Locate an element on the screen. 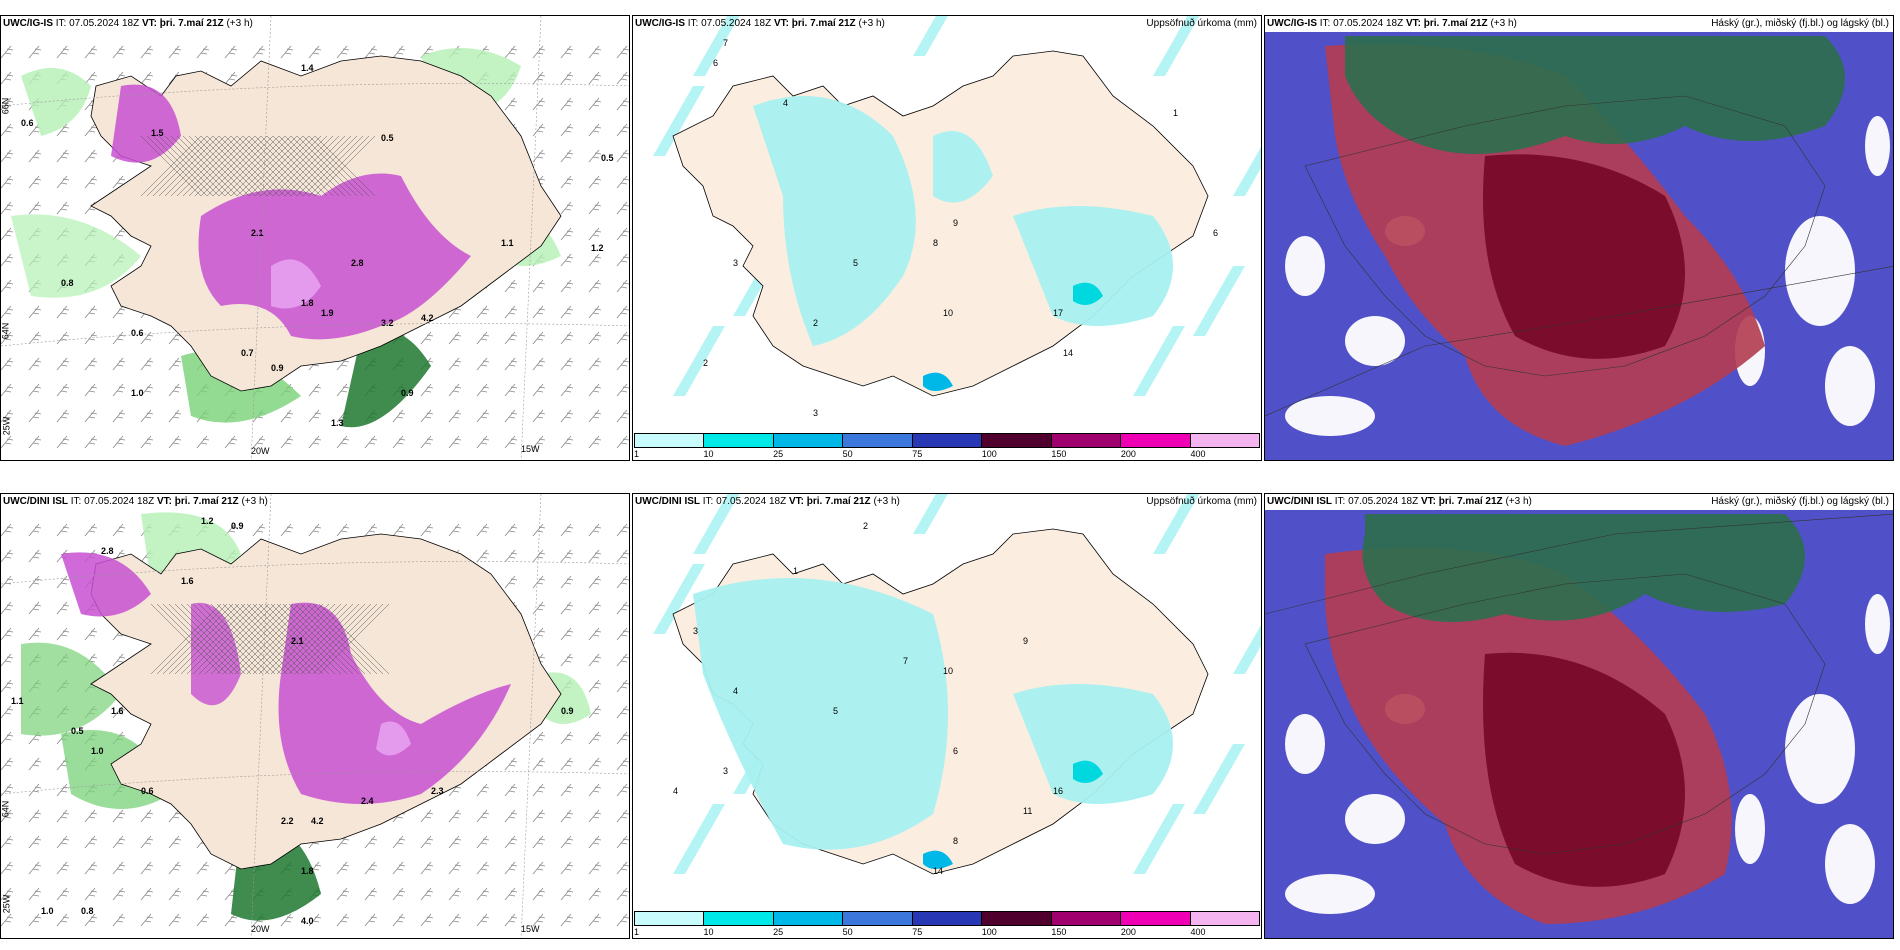  value-label: 10 is located at coordinates (948, 671).